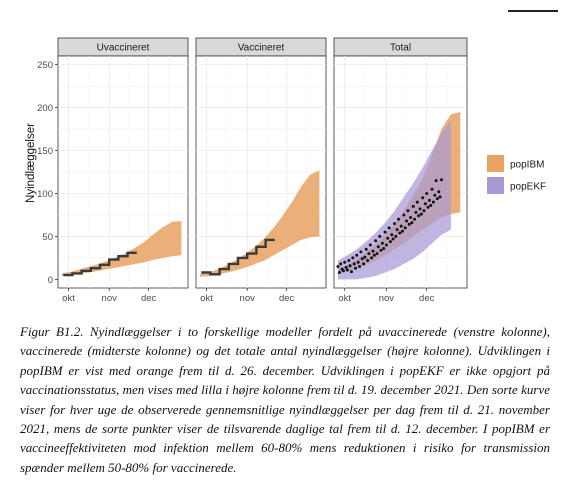 The width and height of the screenshot is (566, 490). Describe the element at coordinates (100, 264) in the screenshot. I see `observed-weekly-line` at that location.